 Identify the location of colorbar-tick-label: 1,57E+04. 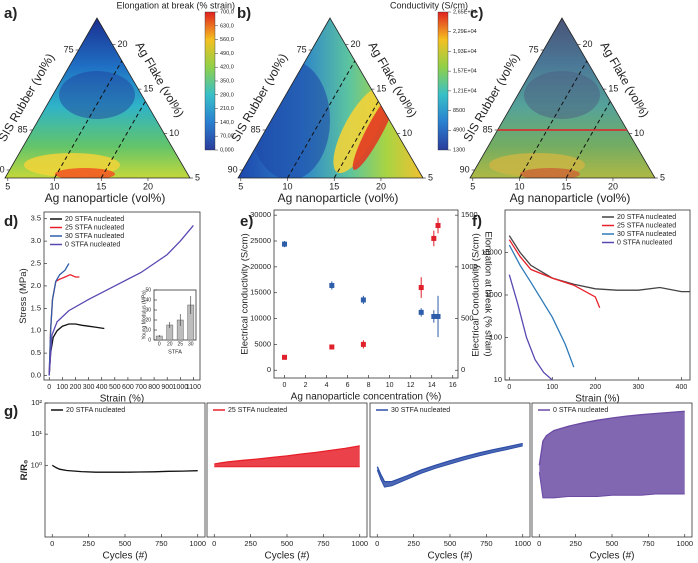
(465, 72).